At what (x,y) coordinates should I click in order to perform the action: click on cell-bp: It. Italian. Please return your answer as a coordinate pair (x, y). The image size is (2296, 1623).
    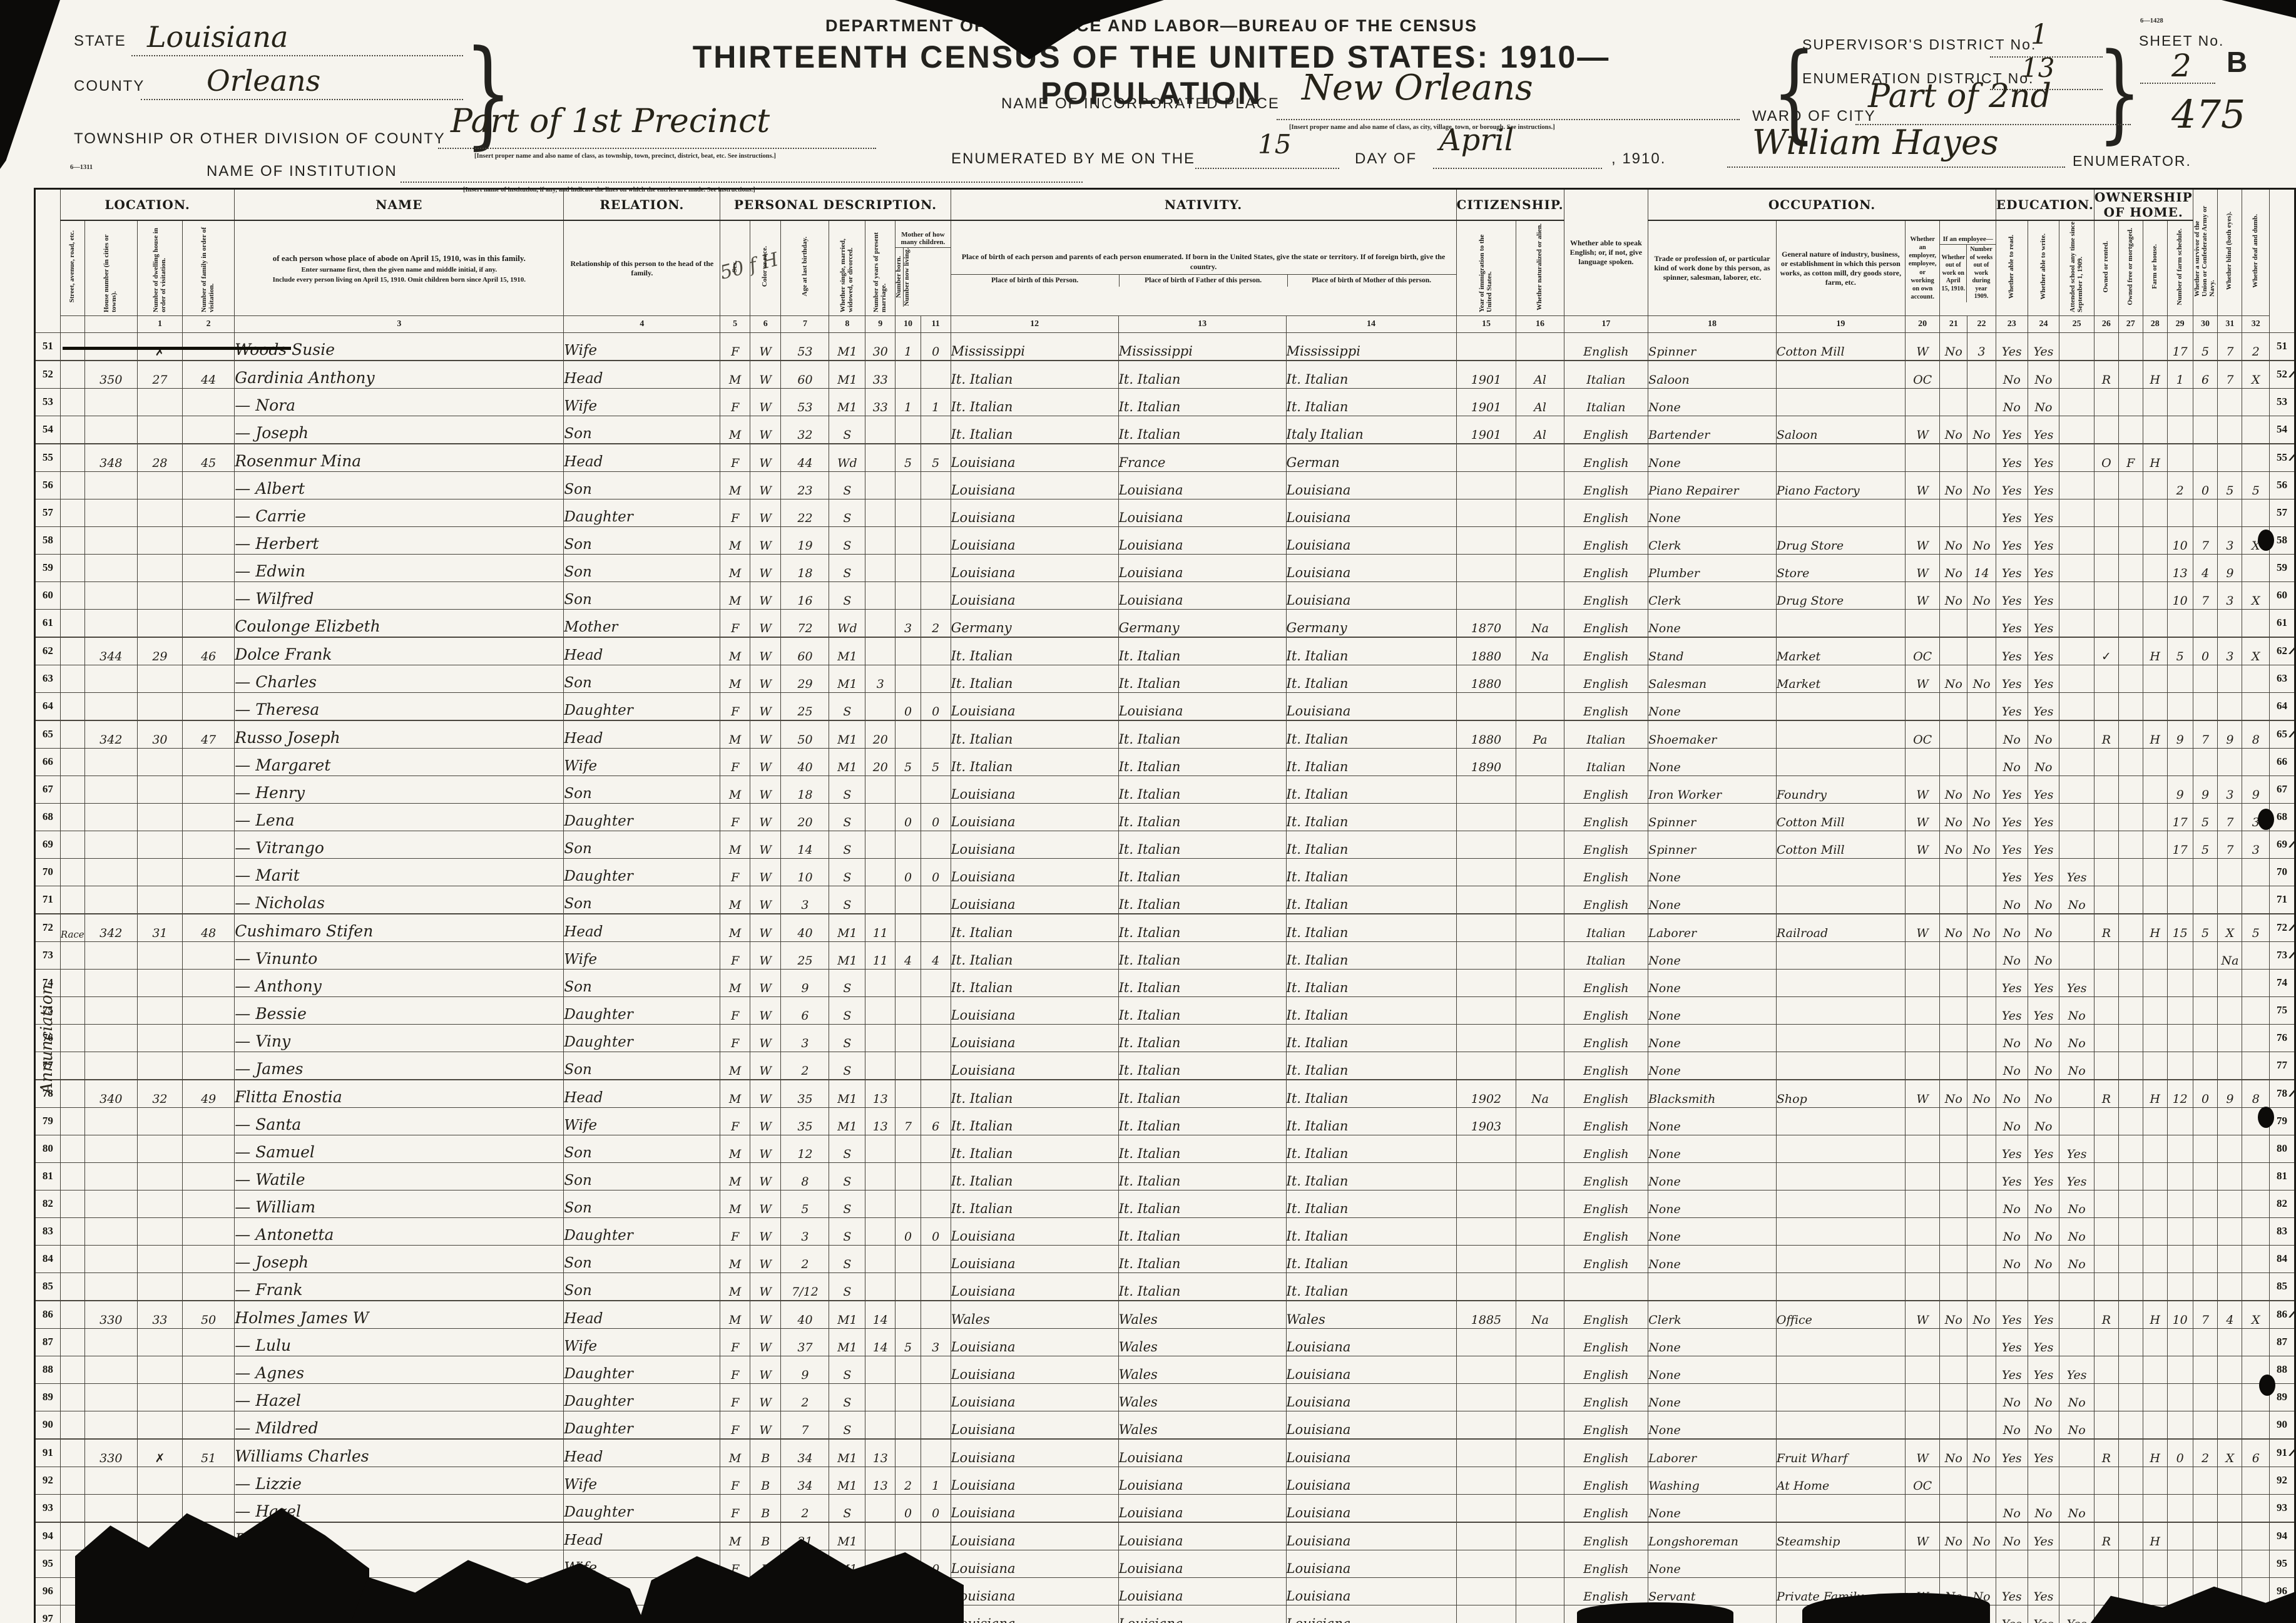
    Looking at the image, I should click on (1034, 1121).